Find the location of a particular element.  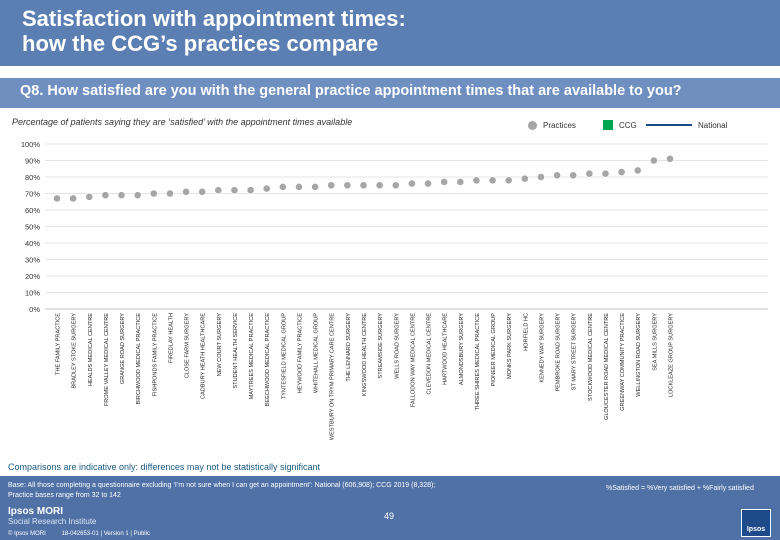

category-label: THE FAMILY PRACTICE is located at coordinates (59, 344).